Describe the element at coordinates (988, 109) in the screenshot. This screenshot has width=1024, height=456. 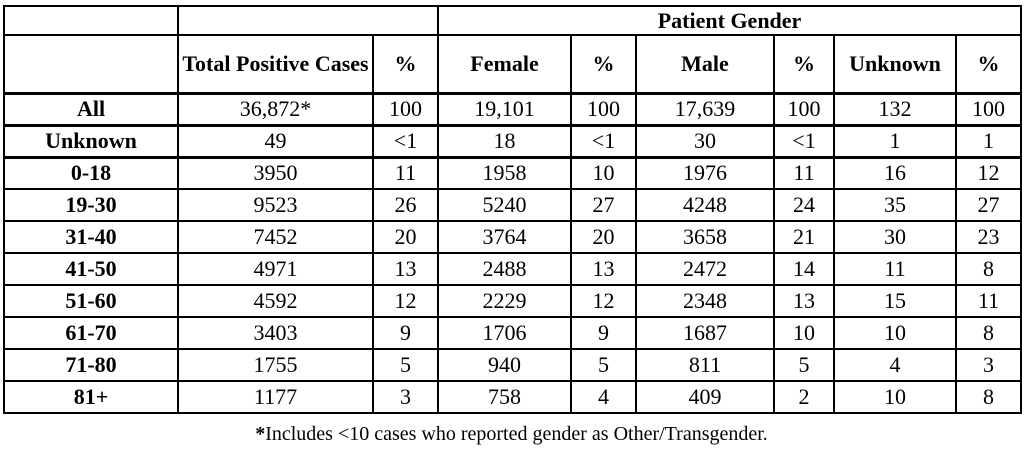
I see `unknown-pct-cell: 100` at that location.